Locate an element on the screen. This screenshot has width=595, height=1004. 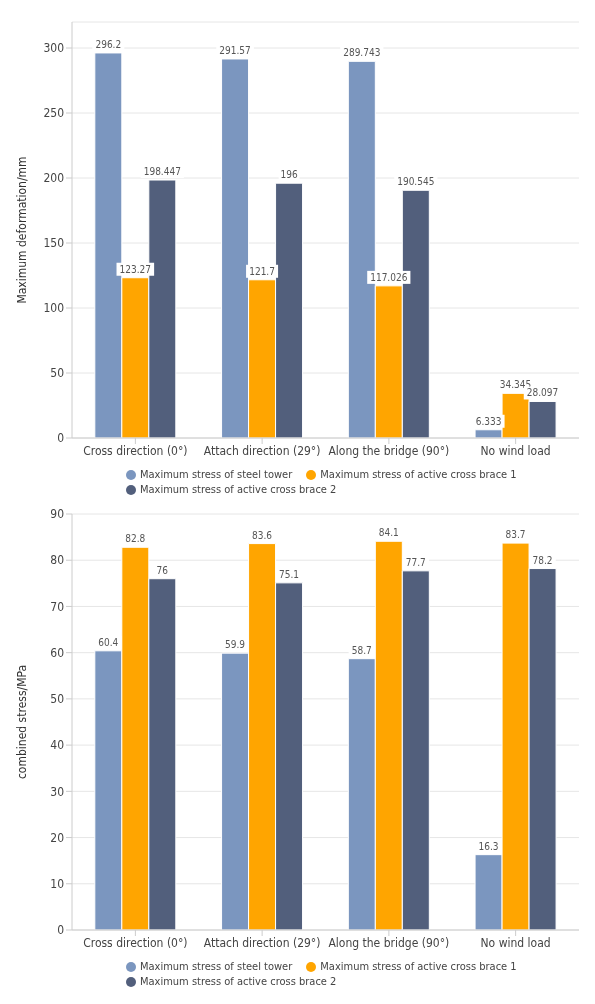
y-axis-title: combined stress/MPa is located at coordinates (22, 722).